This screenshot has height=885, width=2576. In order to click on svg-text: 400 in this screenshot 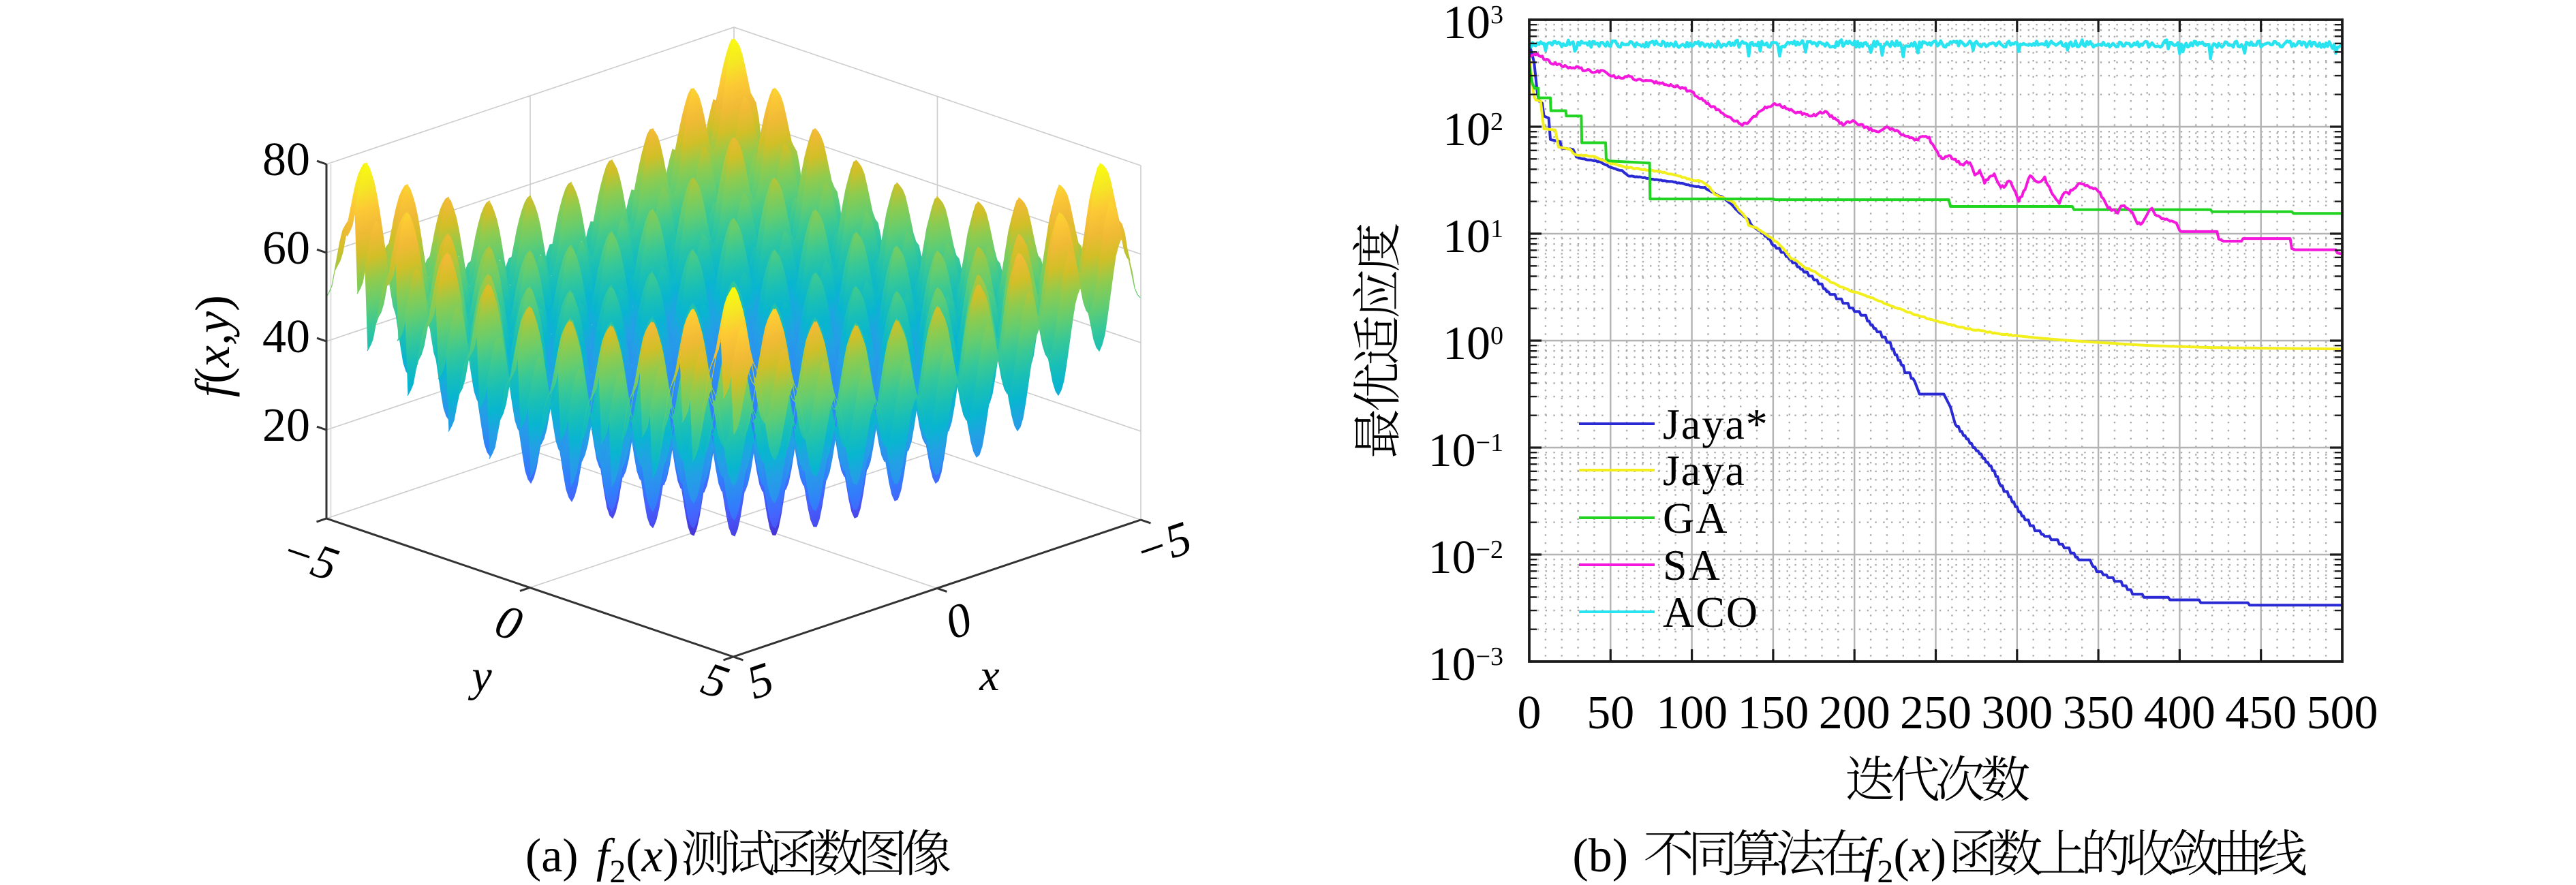, I will do `click(2179, 713)`.